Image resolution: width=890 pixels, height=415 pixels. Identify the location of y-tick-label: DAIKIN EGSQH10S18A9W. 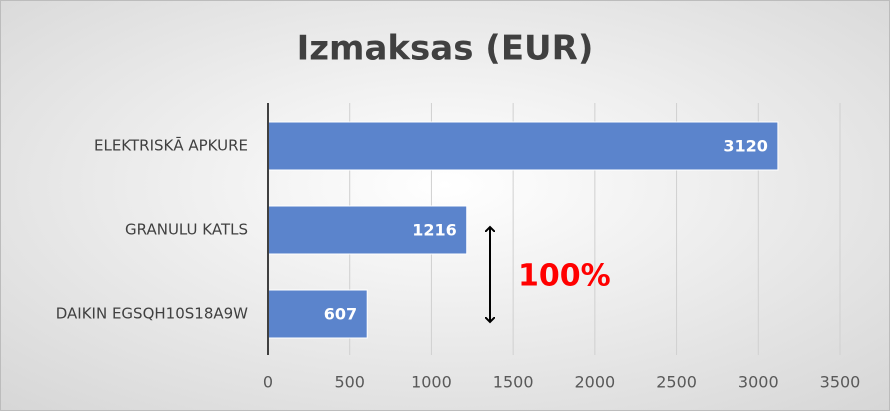
(152, 314).